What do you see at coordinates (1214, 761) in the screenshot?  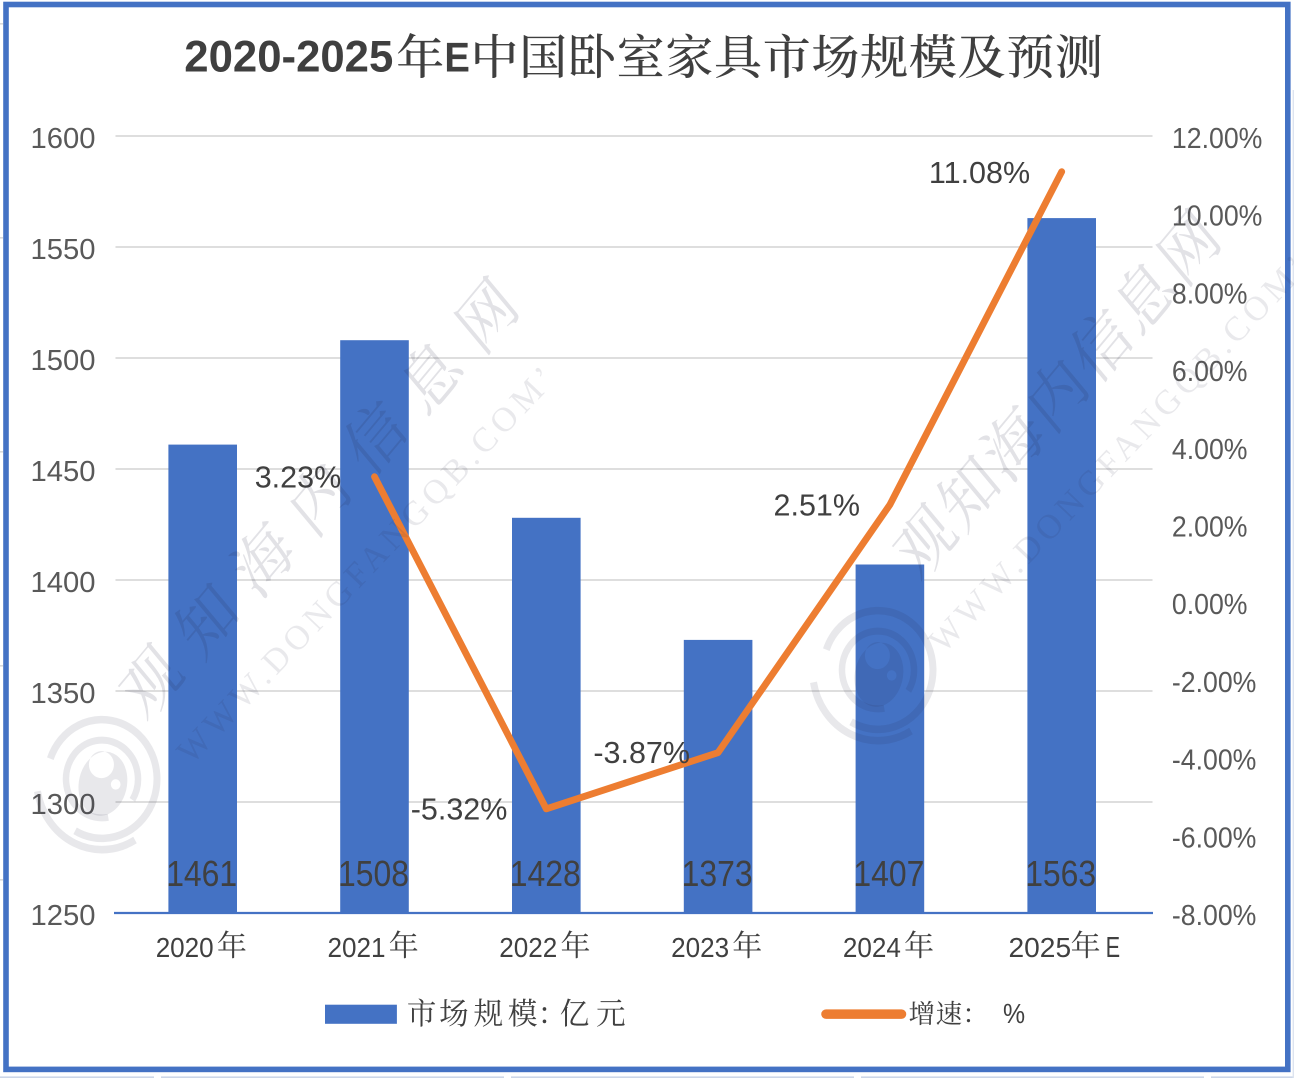 I see `svg-text: -4.00%` at bounding box center [1214, 761].